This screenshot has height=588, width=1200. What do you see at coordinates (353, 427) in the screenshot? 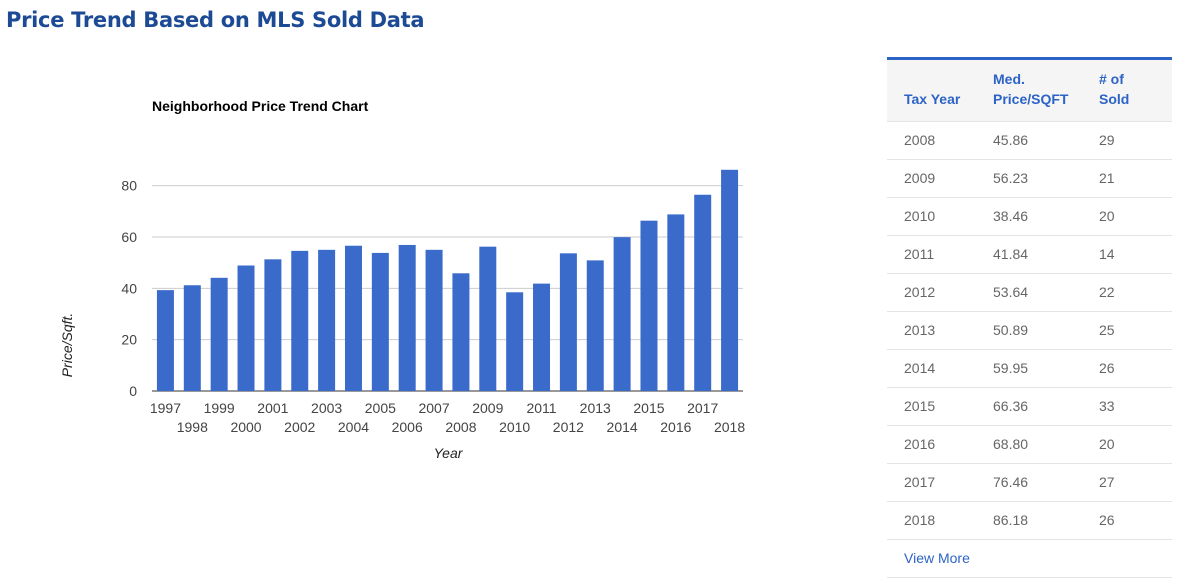
I see `x-tick-label: 2004` at bounding box center [353, 427].